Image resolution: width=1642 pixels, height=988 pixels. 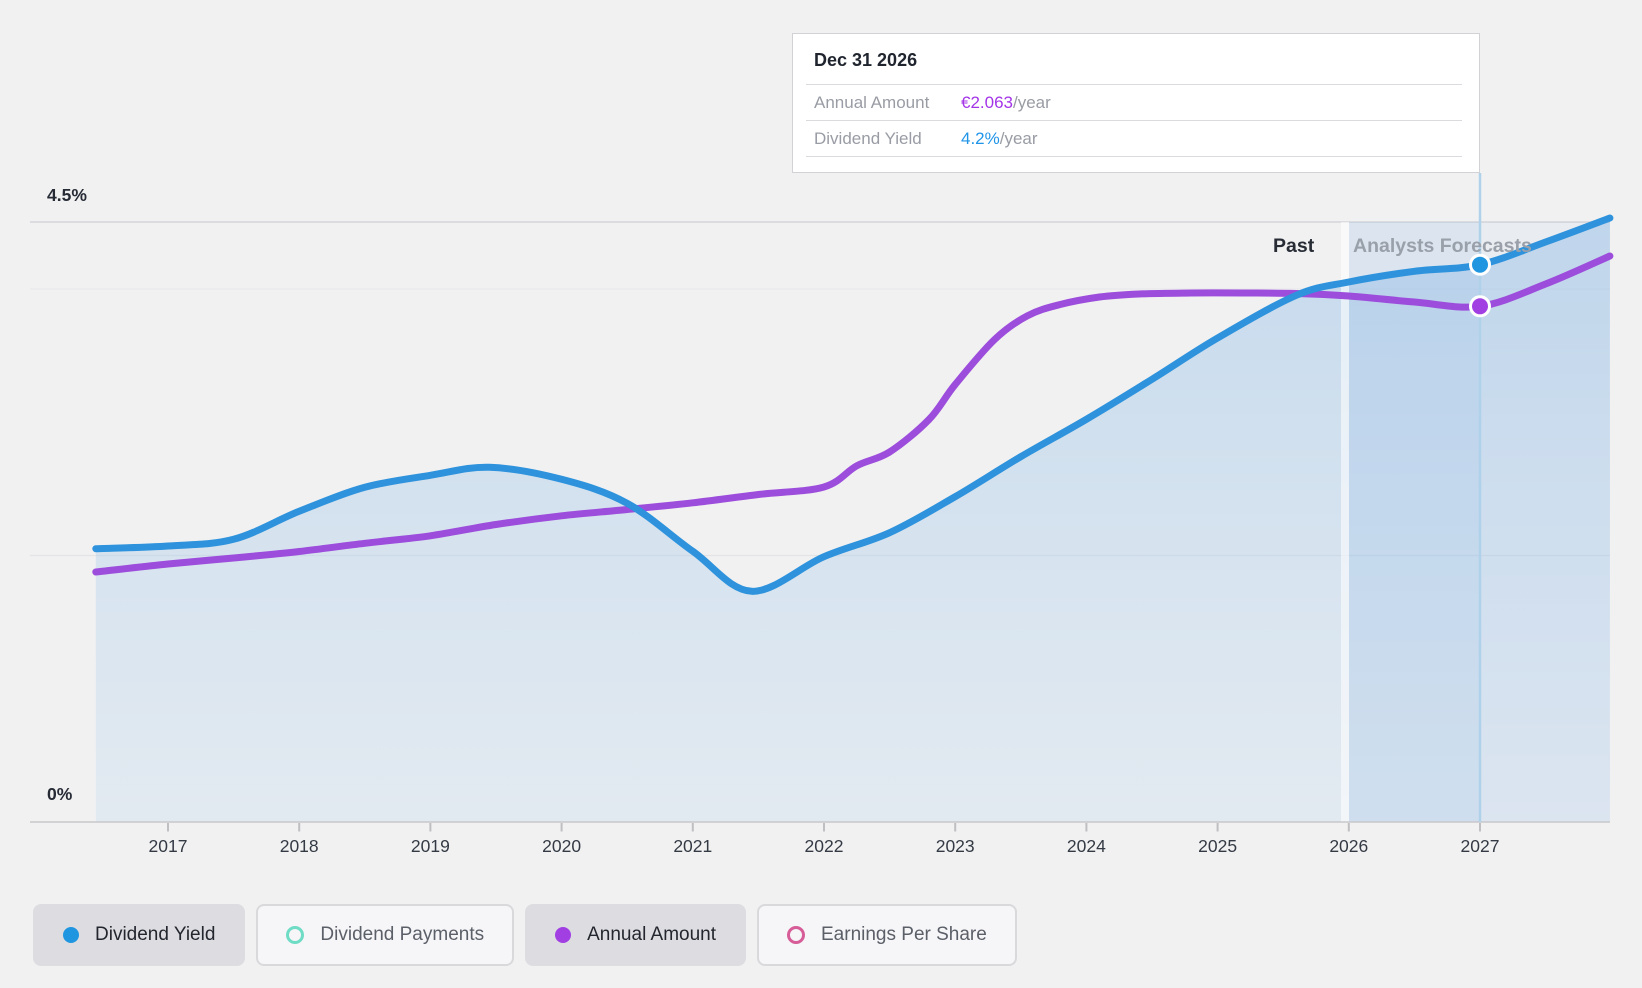 What do you see at coordinates (1006, 102) in the screenshot?
I see `tooltip-value: €2.063/year` at bounding box center [1006, 102].